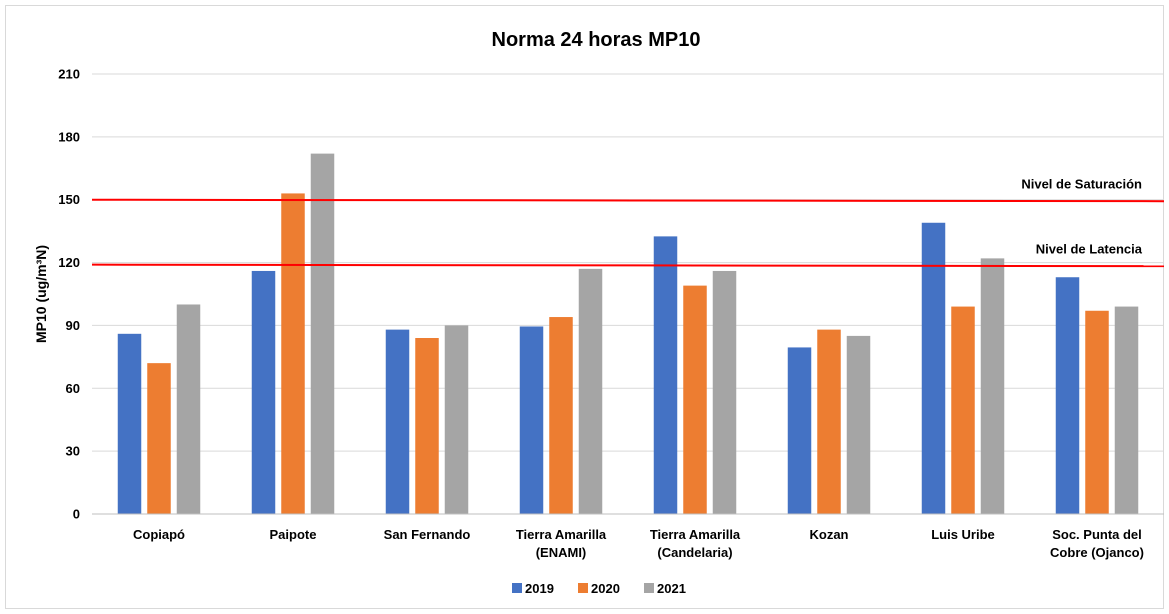 The image size is (1169, 614). Describe the element at coordinates (159, 534) in the screenshot. I see `x-tick-label: Copiapó` at that location.